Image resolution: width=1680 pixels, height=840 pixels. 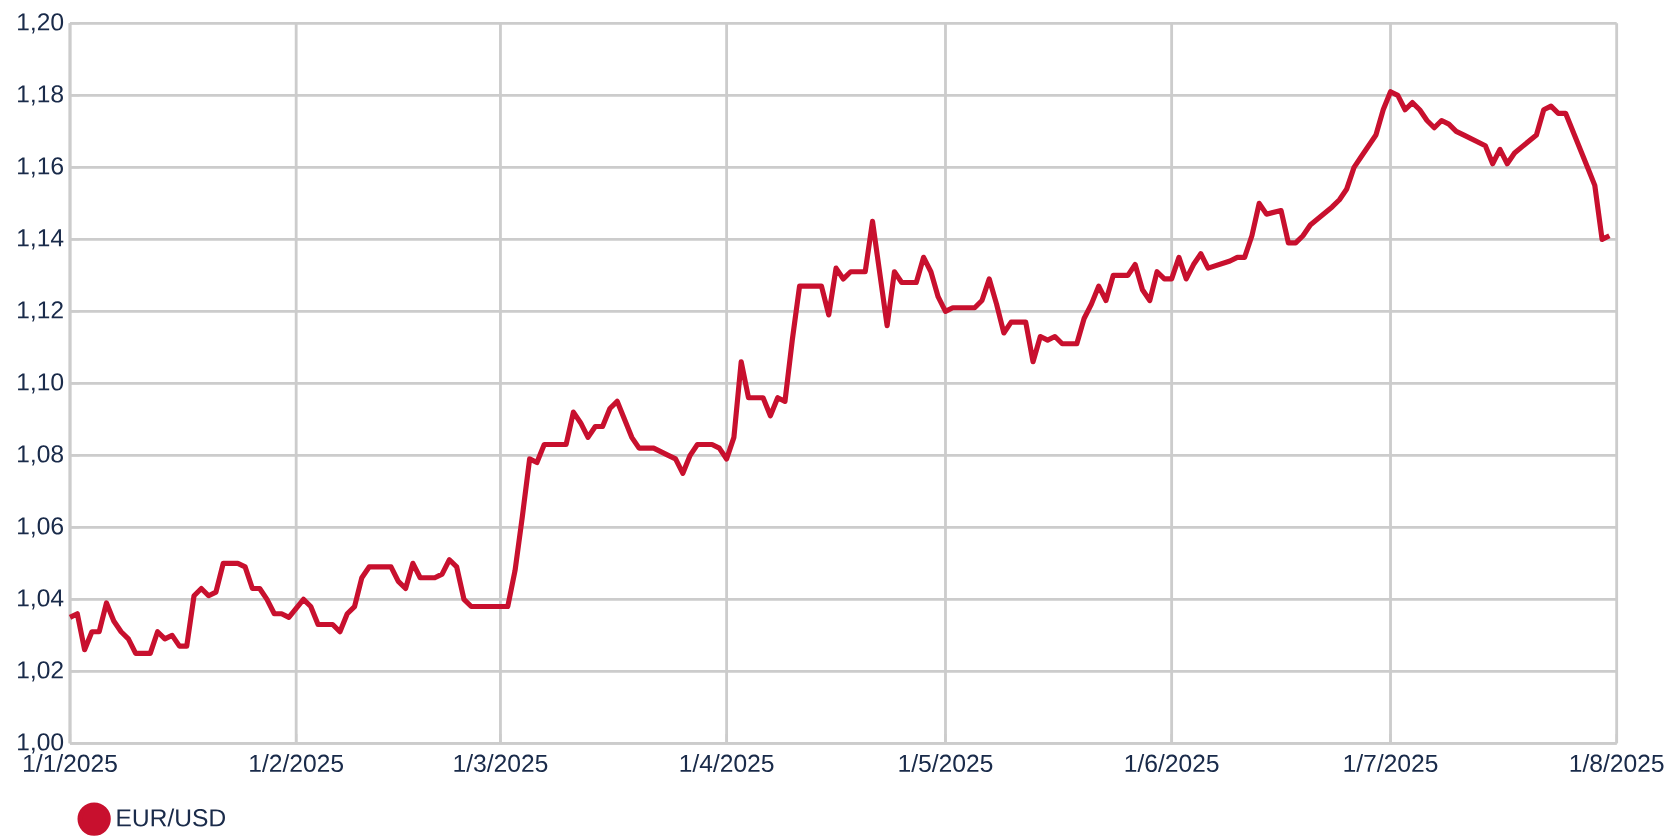 What do you see at coordinates (1172, 763) in the screenshot?
I see `x-tick-label: 1/6/2025` at bounding box center [1172, 763].